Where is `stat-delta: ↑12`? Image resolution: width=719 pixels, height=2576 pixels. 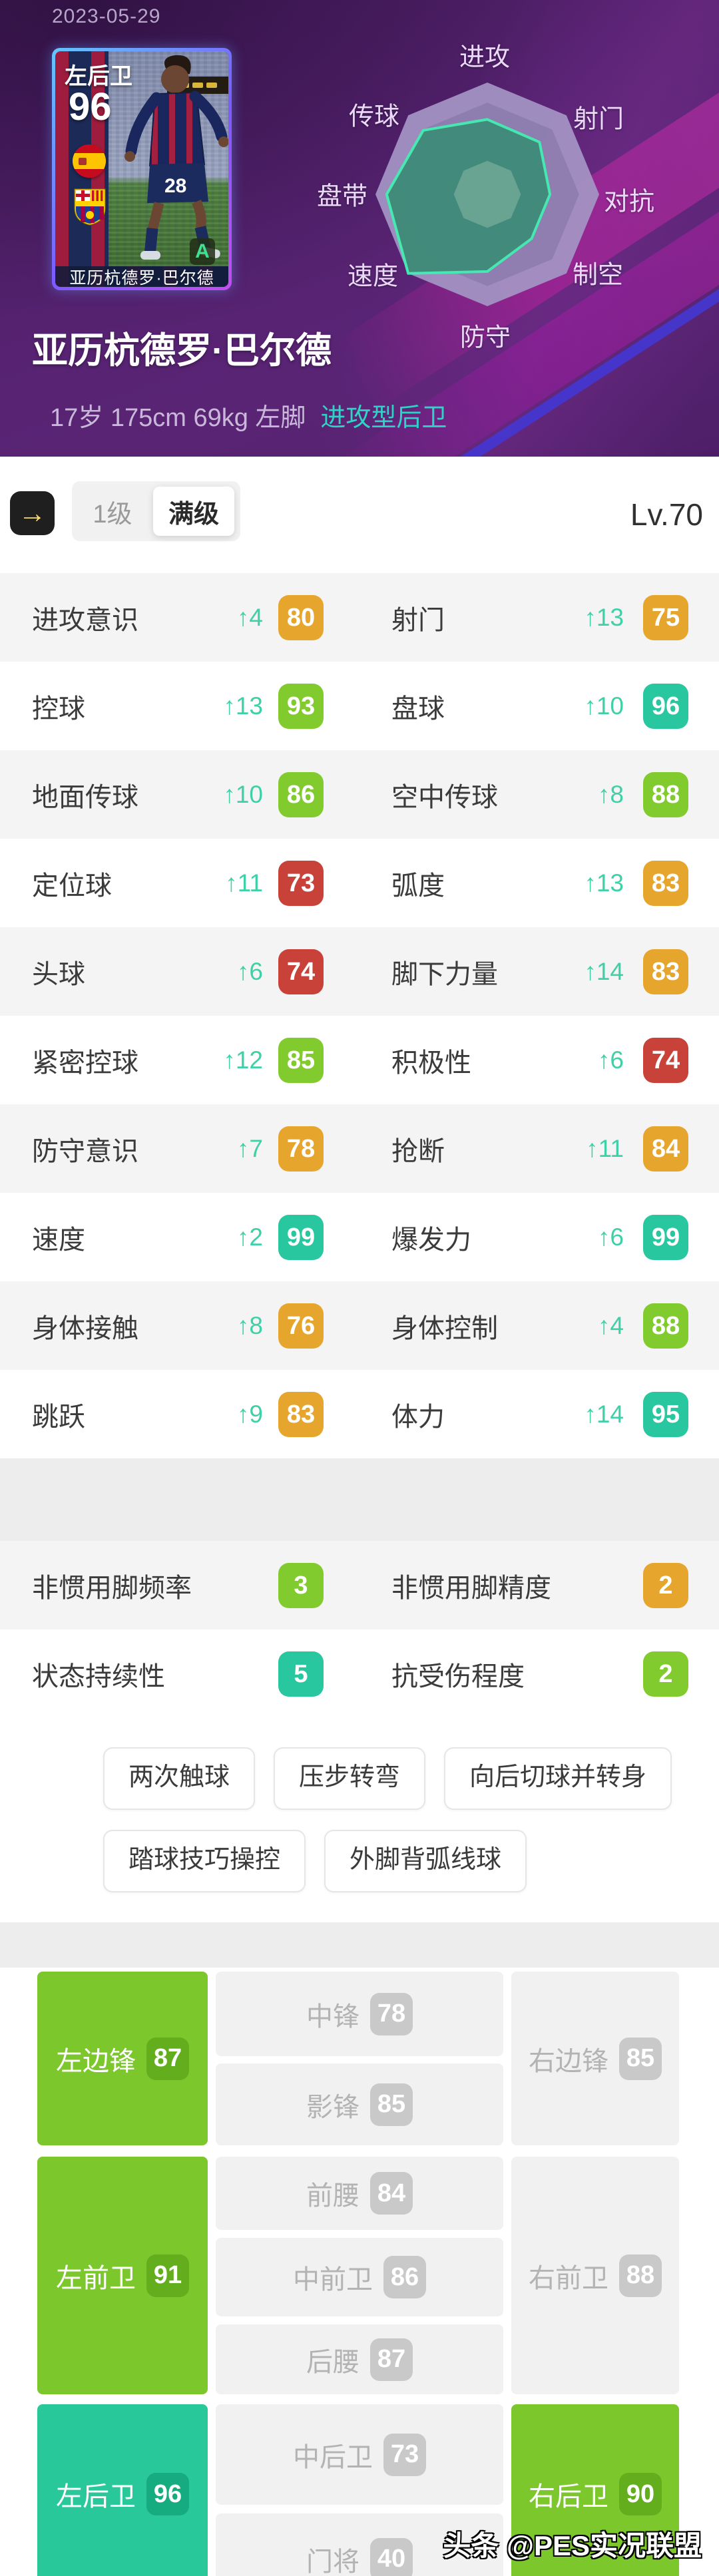 stat-delta: ↑12 is located at coordinates (243, 1060).